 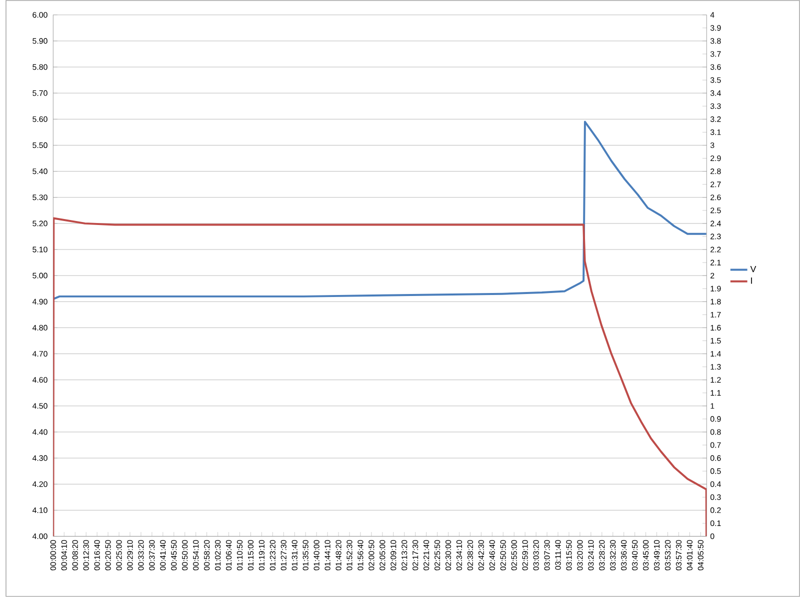 I want to click on legend-label: I, so click(x=751, y=281).